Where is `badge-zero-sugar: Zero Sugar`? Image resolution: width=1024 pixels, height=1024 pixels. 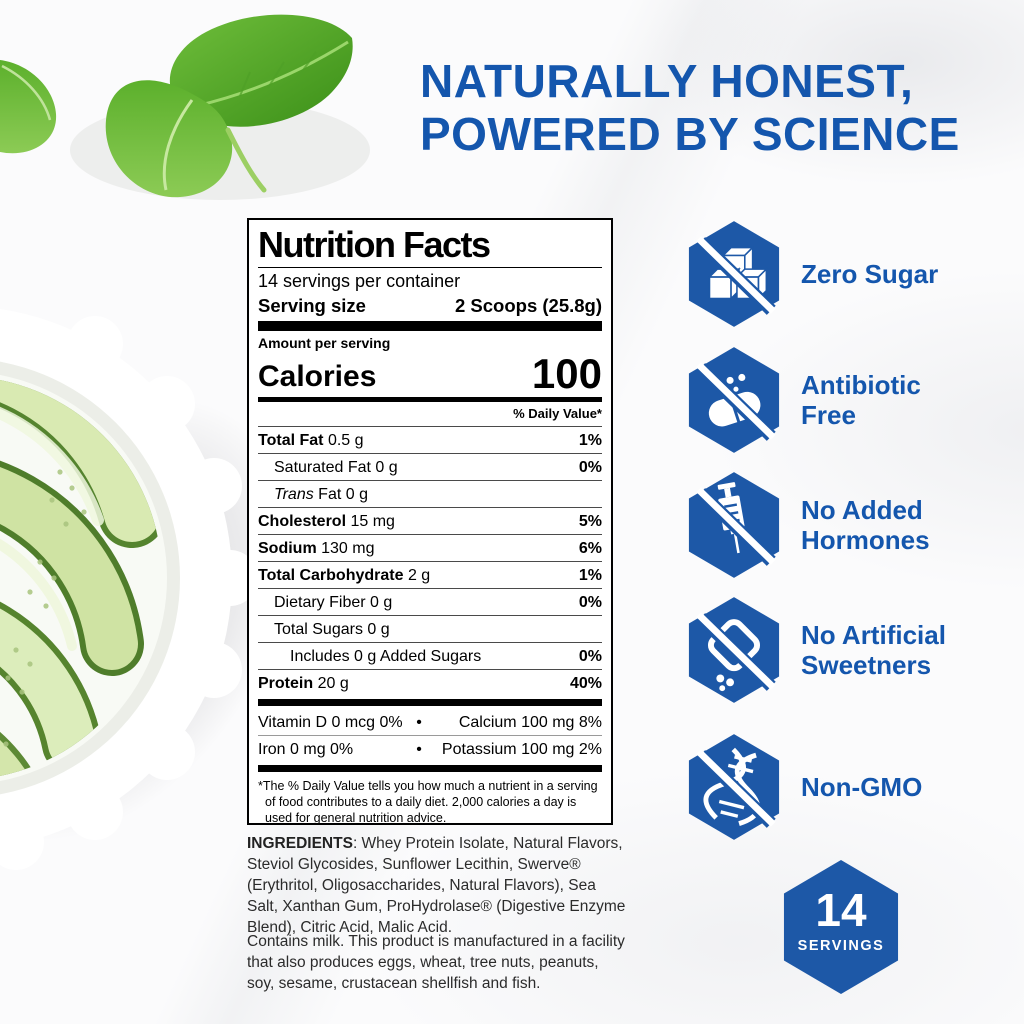 badge-zero-sugar: Zero Sugar is located at coordinates (811, 274).